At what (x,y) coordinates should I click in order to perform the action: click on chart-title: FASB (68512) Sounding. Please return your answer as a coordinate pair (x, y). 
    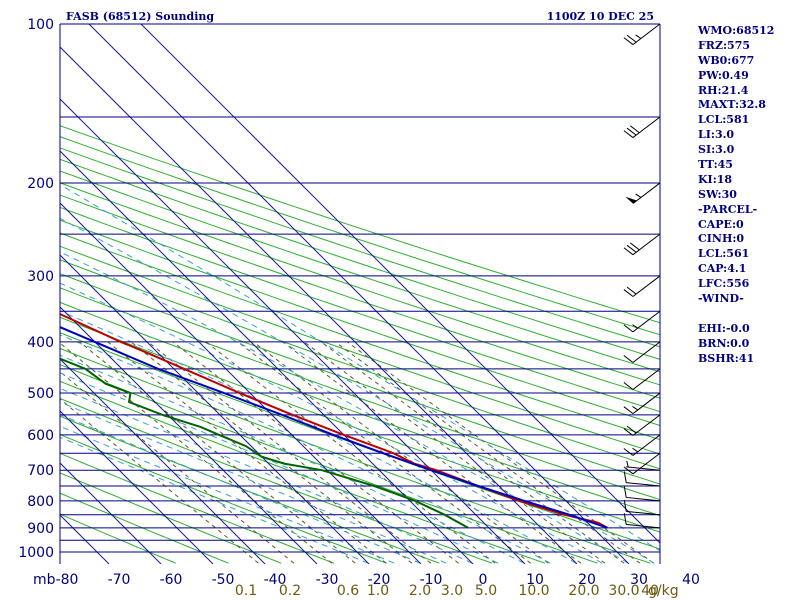
    Looking at the image, I should click on (140, 16).